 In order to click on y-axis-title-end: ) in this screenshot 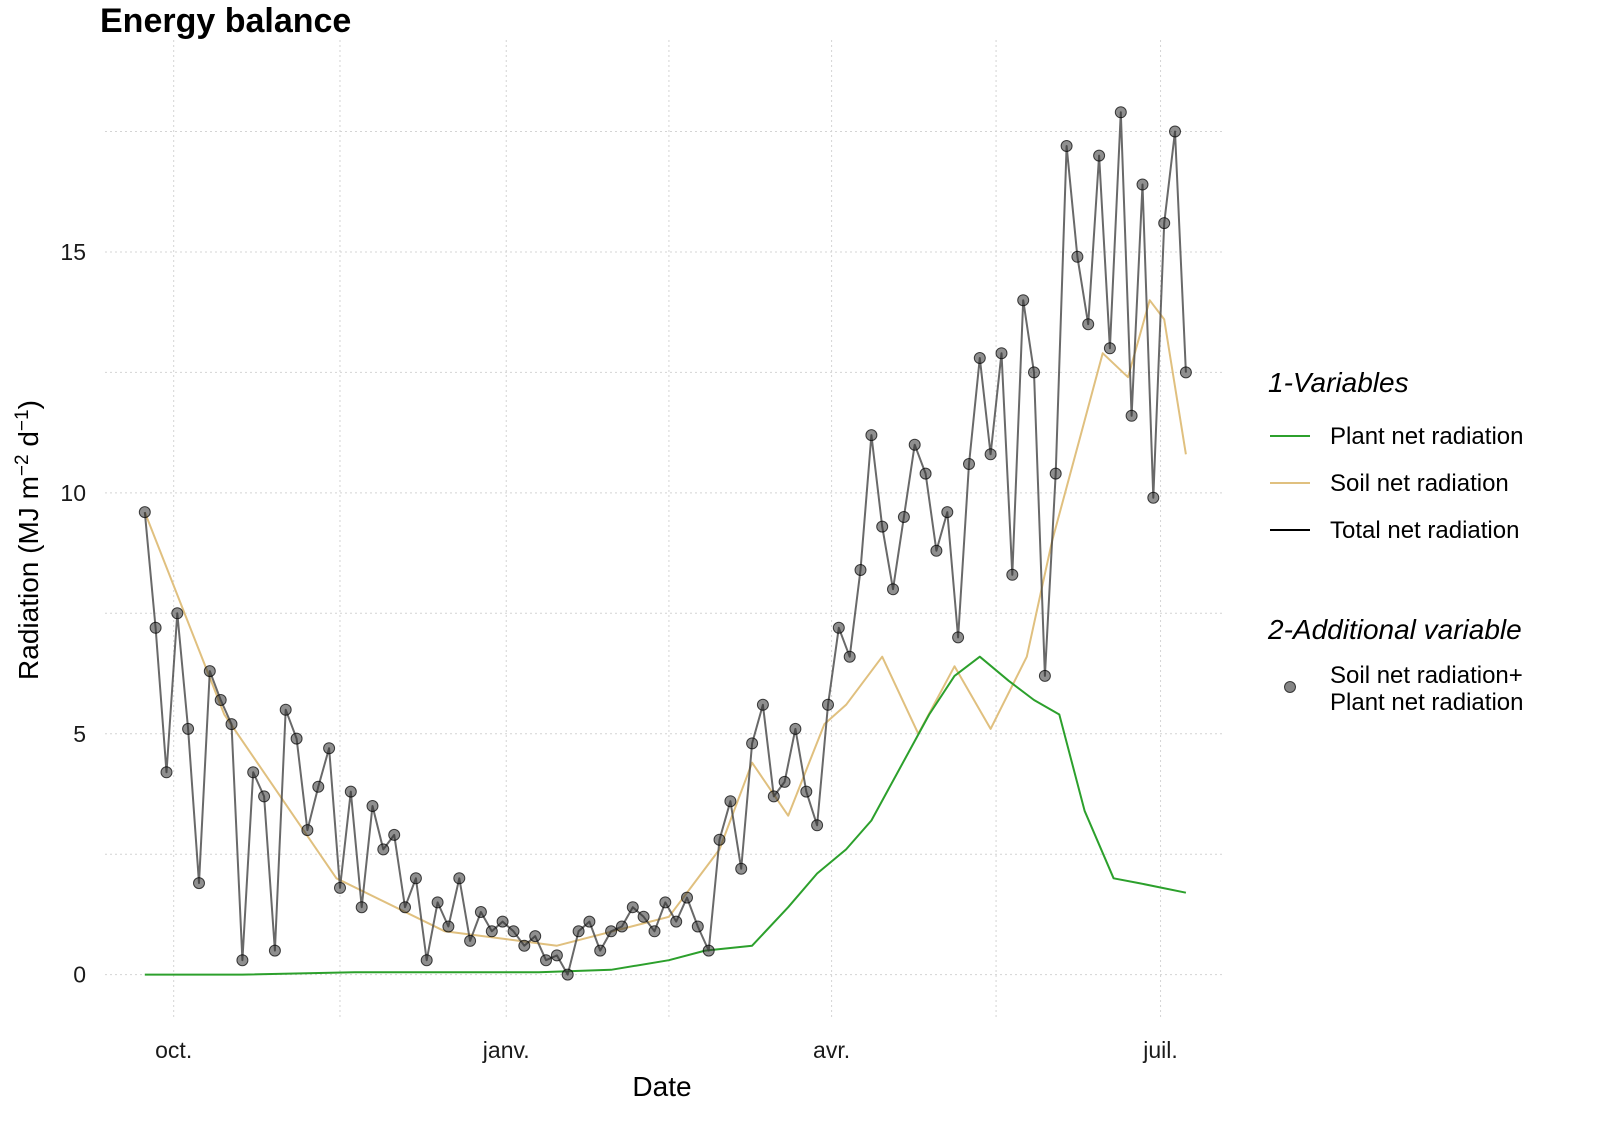, I will do `click(28, 404)`.